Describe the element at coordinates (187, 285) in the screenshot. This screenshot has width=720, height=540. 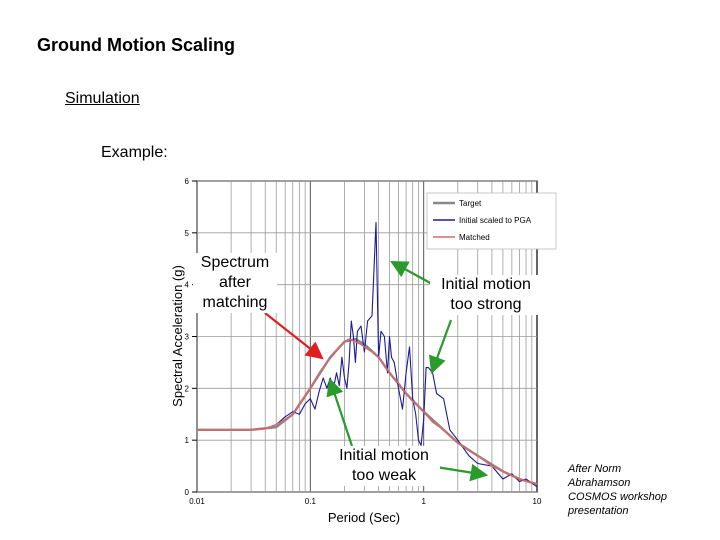
I see `y-tick-label: 4` at that location.